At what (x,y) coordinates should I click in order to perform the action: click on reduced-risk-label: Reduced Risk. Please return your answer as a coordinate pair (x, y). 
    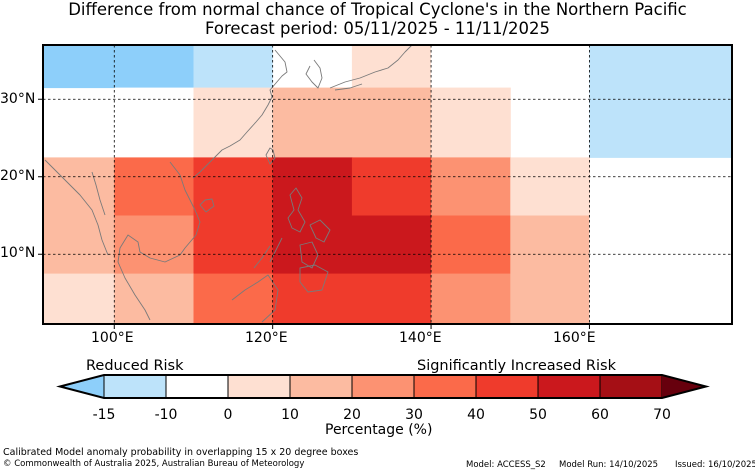
    Looking at the image, I should click on (135, 366).